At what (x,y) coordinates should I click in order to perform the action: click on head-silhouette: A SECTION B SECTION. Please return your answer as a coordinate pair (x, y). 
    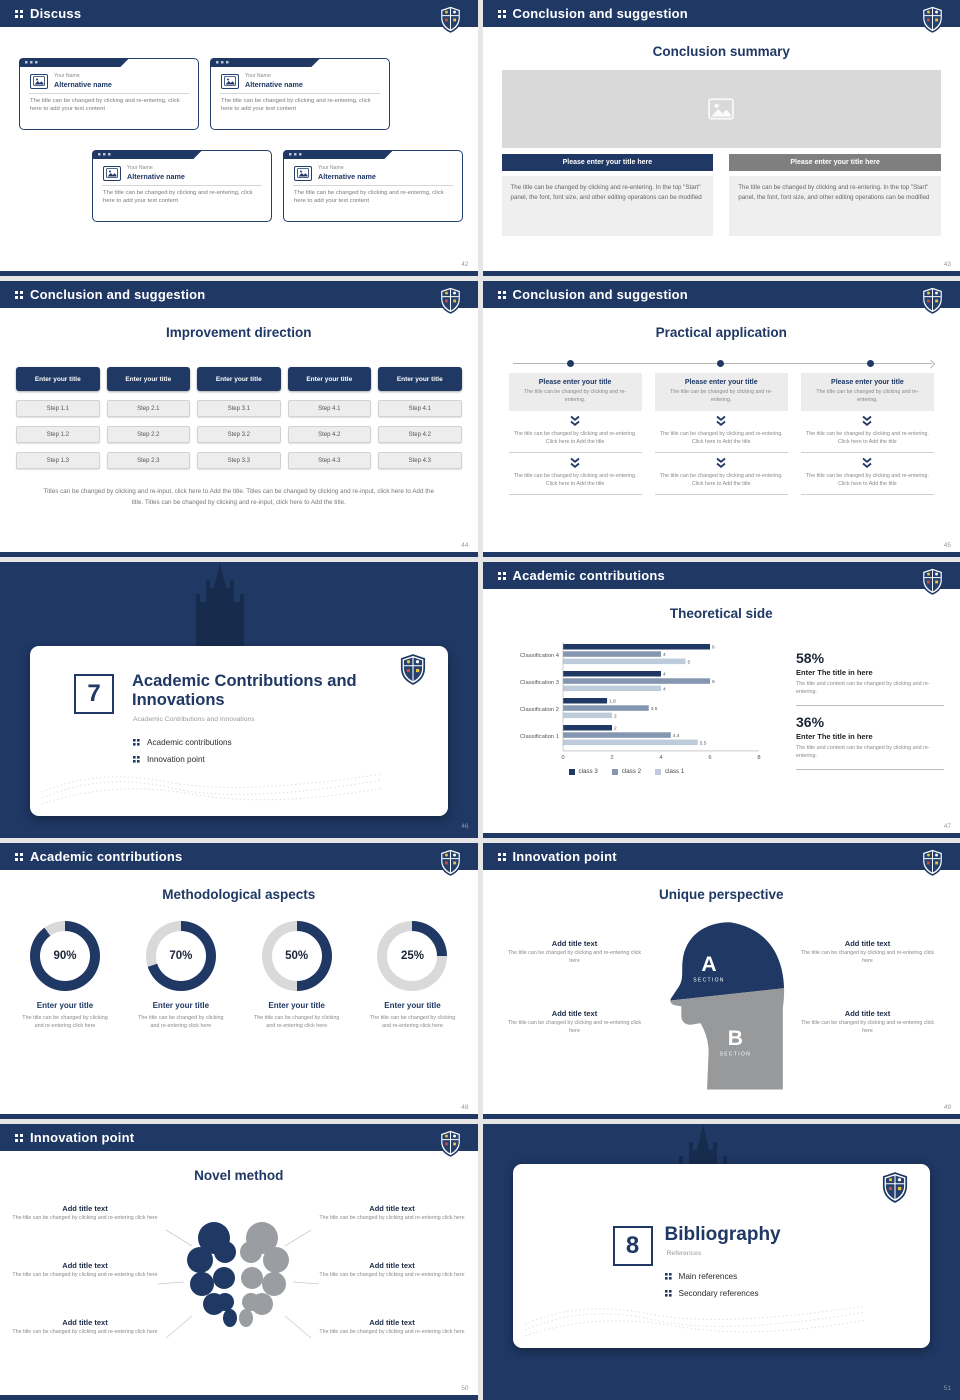
    Looking at the image, I should click on (726, 1006).